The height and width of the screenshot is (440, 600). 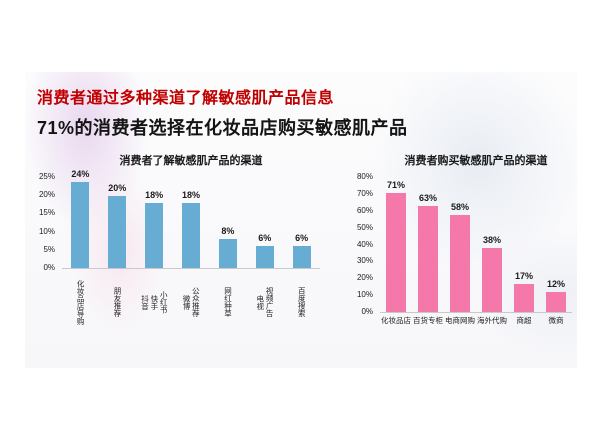 I want to click on left-chart-y-axis: 0% 5% 10% 15% 20% 25%, so click(x=42, y=222).